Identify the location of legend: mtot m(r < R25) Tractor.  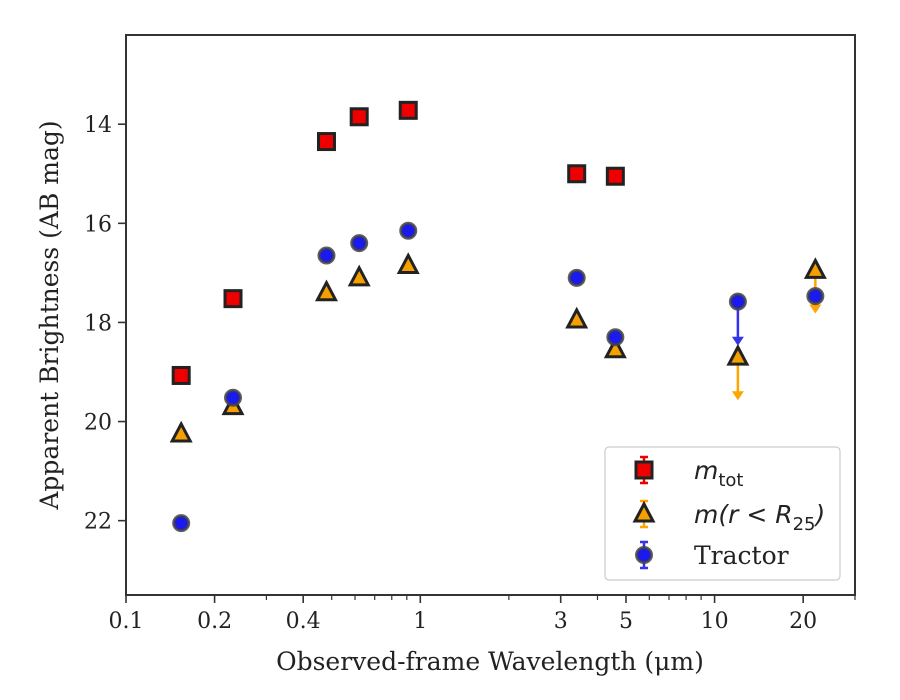
(722, 513).